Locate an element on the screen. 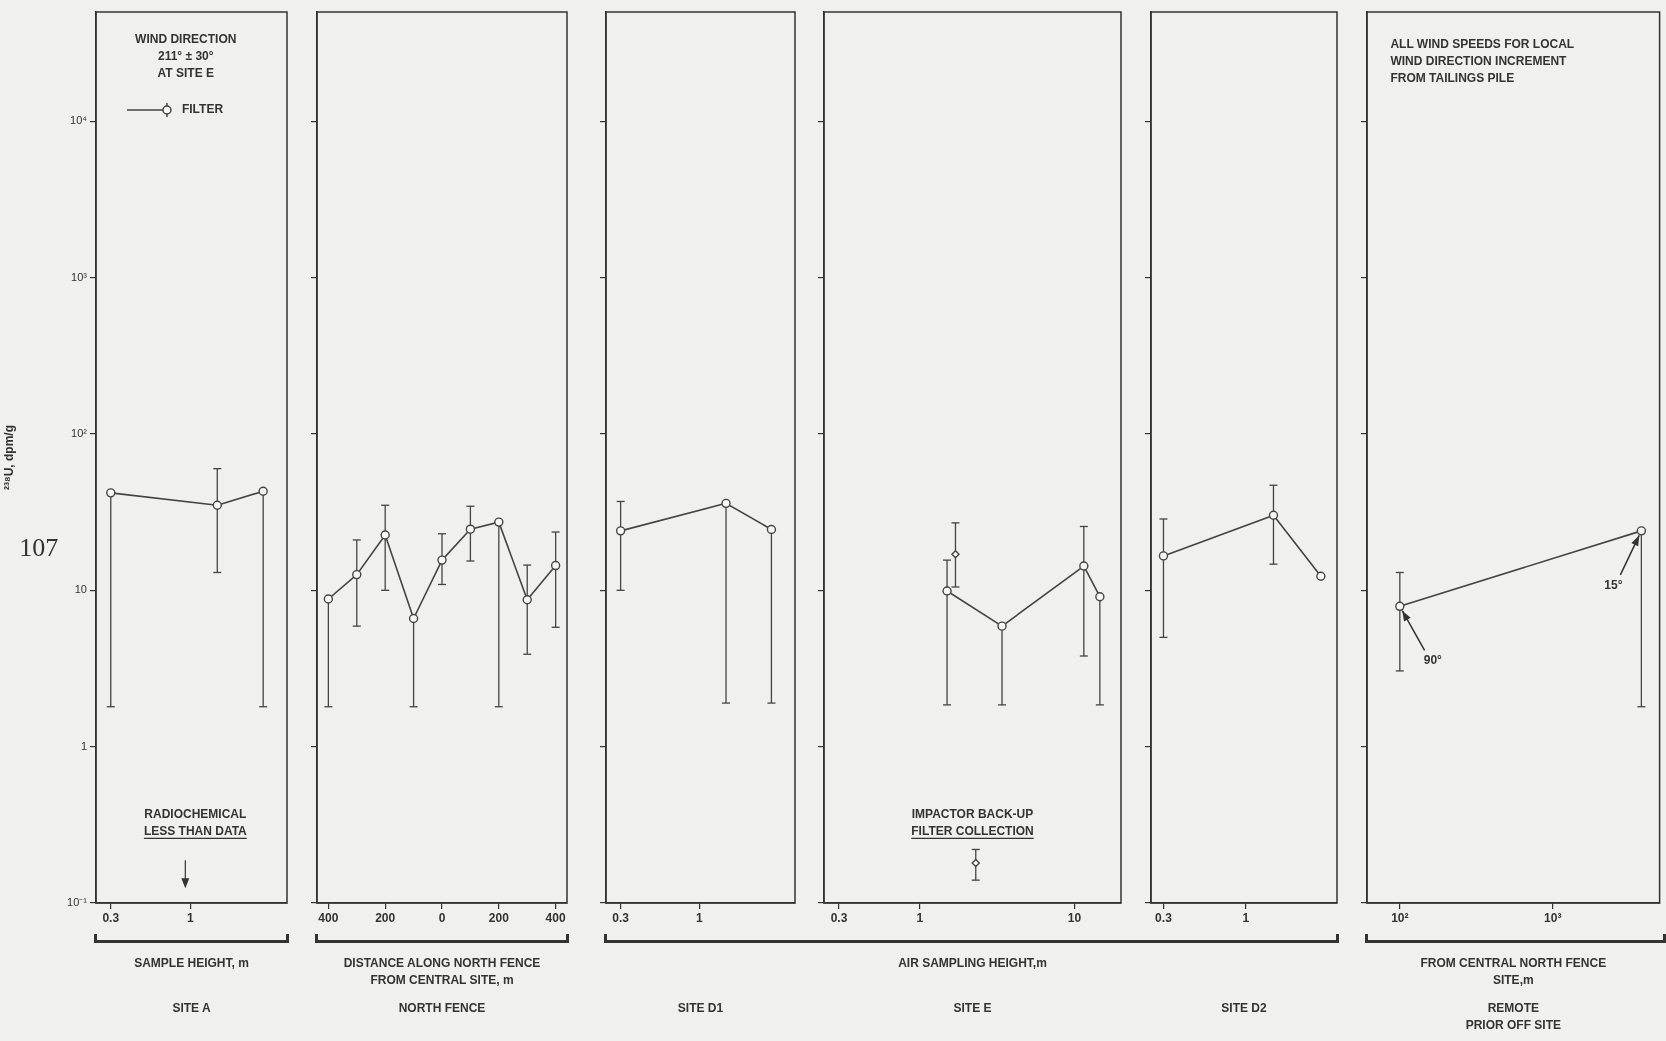 The width and height of the screenshot is (1666, 1041). annotation: IMPACTOR BACK-UP FILTER COLLECTION is located at coordinates (972, 823).